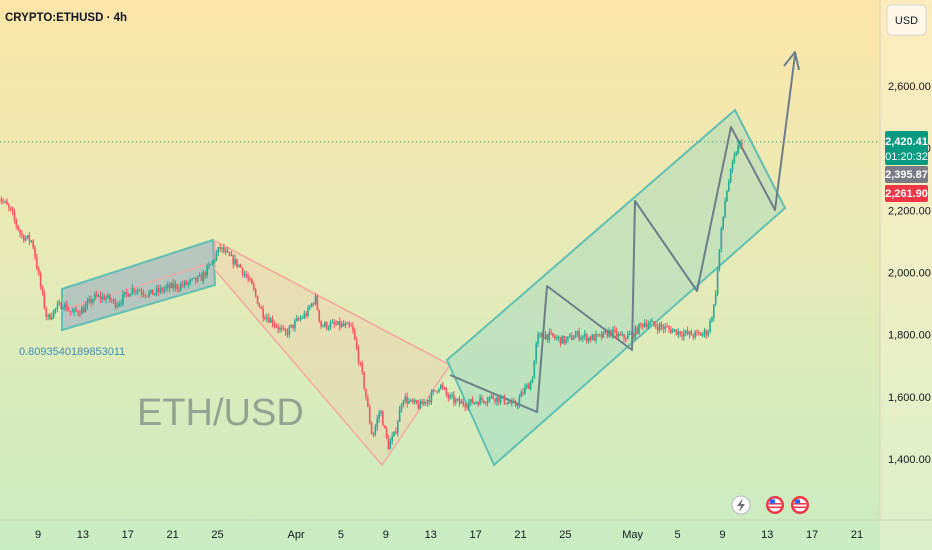  Describe the element at coordinates (38, 535) in the screenshot. I see `x-tick-label: 9` at that location.